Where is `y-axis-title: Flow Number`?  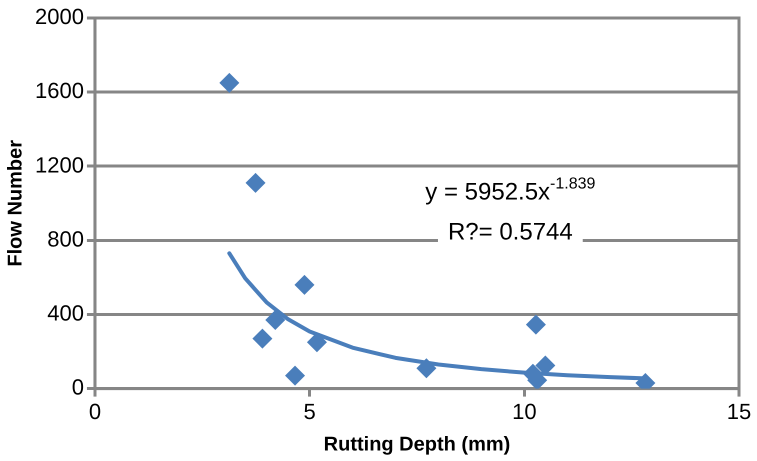
y-axis-title: Flow Number is located at coordinates (15, 203).